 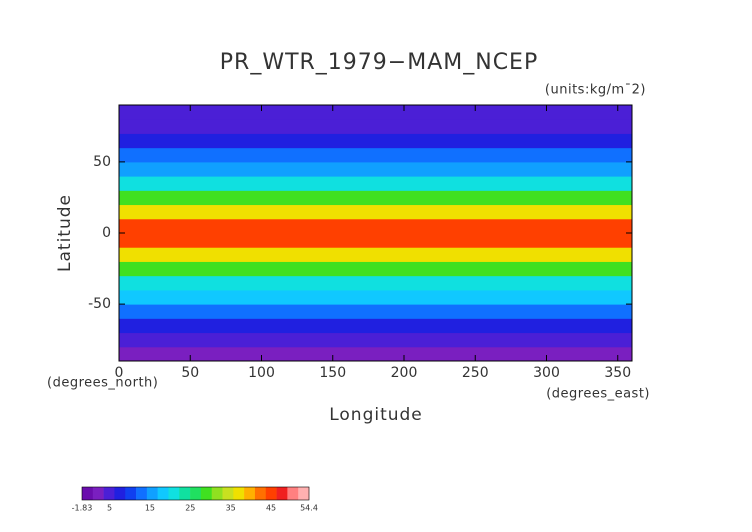 What do you see at coordinates (150, 508) in the screenshot?
I see `colorbar-tick-label: 15` at bounding box center [150, 508].